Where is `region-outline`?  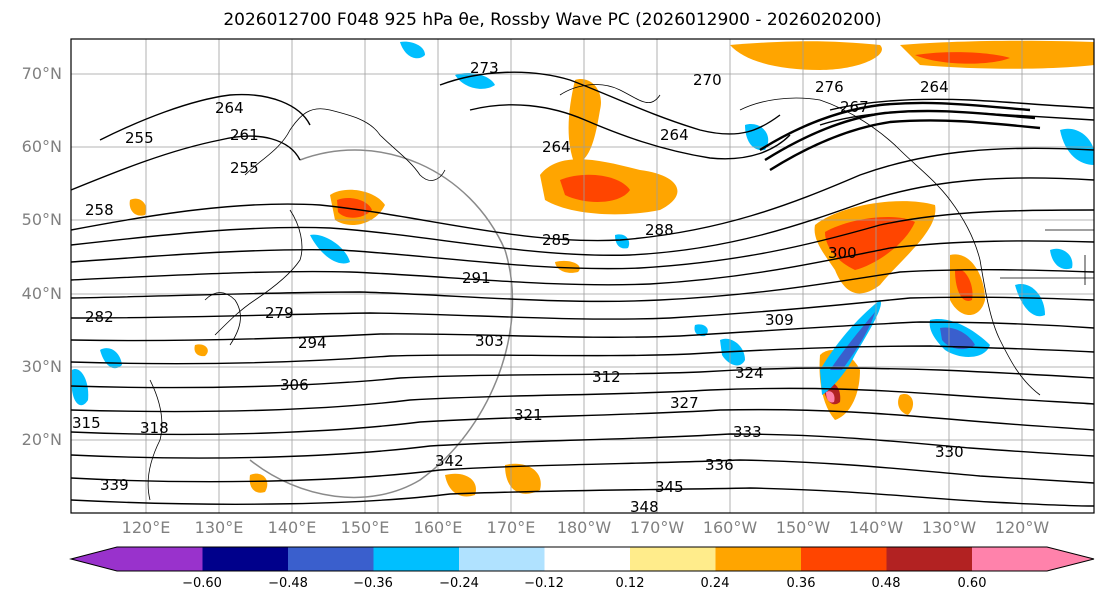 region-outline is located at coordinates (381, 324).